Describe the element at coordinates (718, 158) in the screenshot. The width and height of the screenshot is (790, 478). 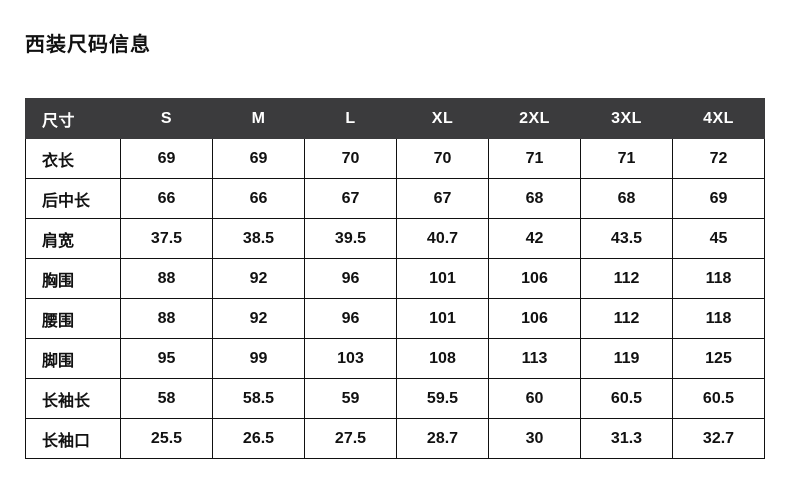
I see `table-cell: 72` at that location.